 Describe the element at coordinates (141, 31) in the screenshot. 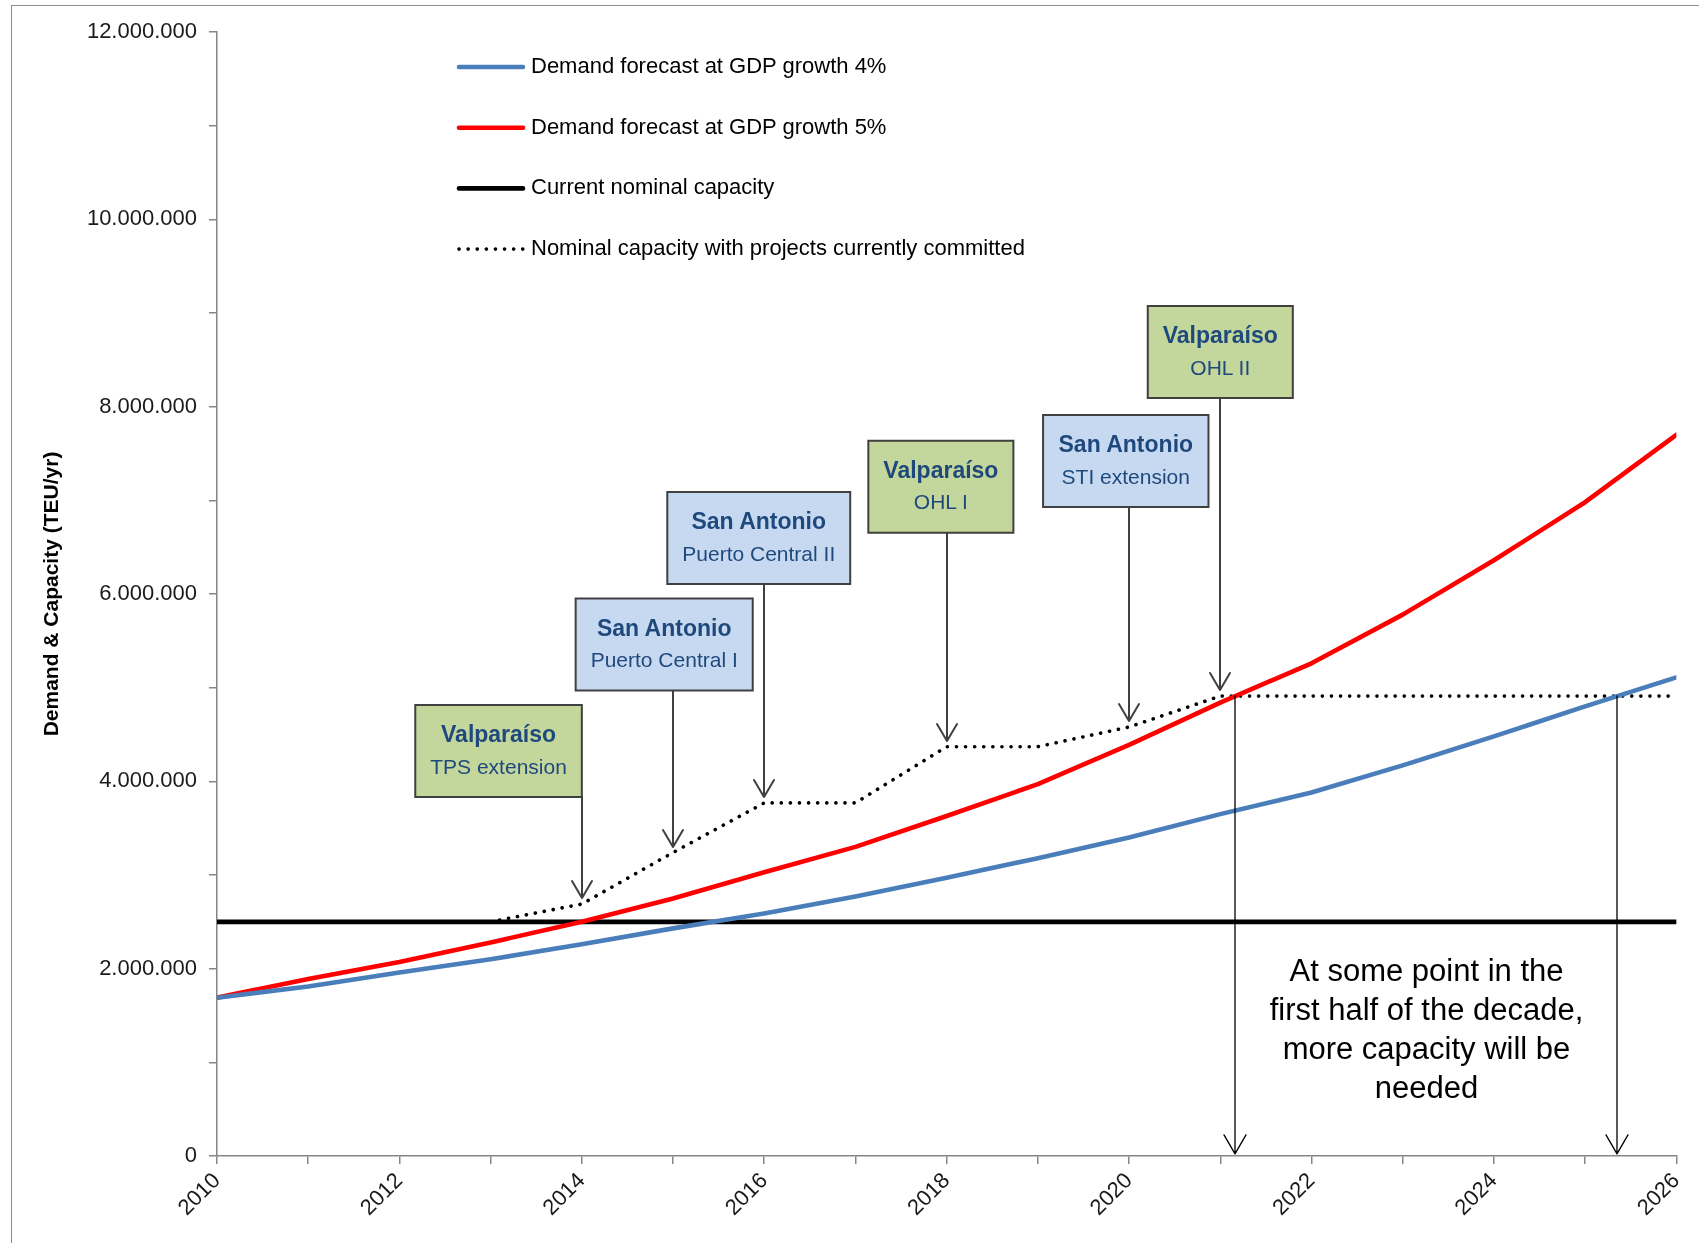

I see `y-tick-label: 12.000.000` at that location.